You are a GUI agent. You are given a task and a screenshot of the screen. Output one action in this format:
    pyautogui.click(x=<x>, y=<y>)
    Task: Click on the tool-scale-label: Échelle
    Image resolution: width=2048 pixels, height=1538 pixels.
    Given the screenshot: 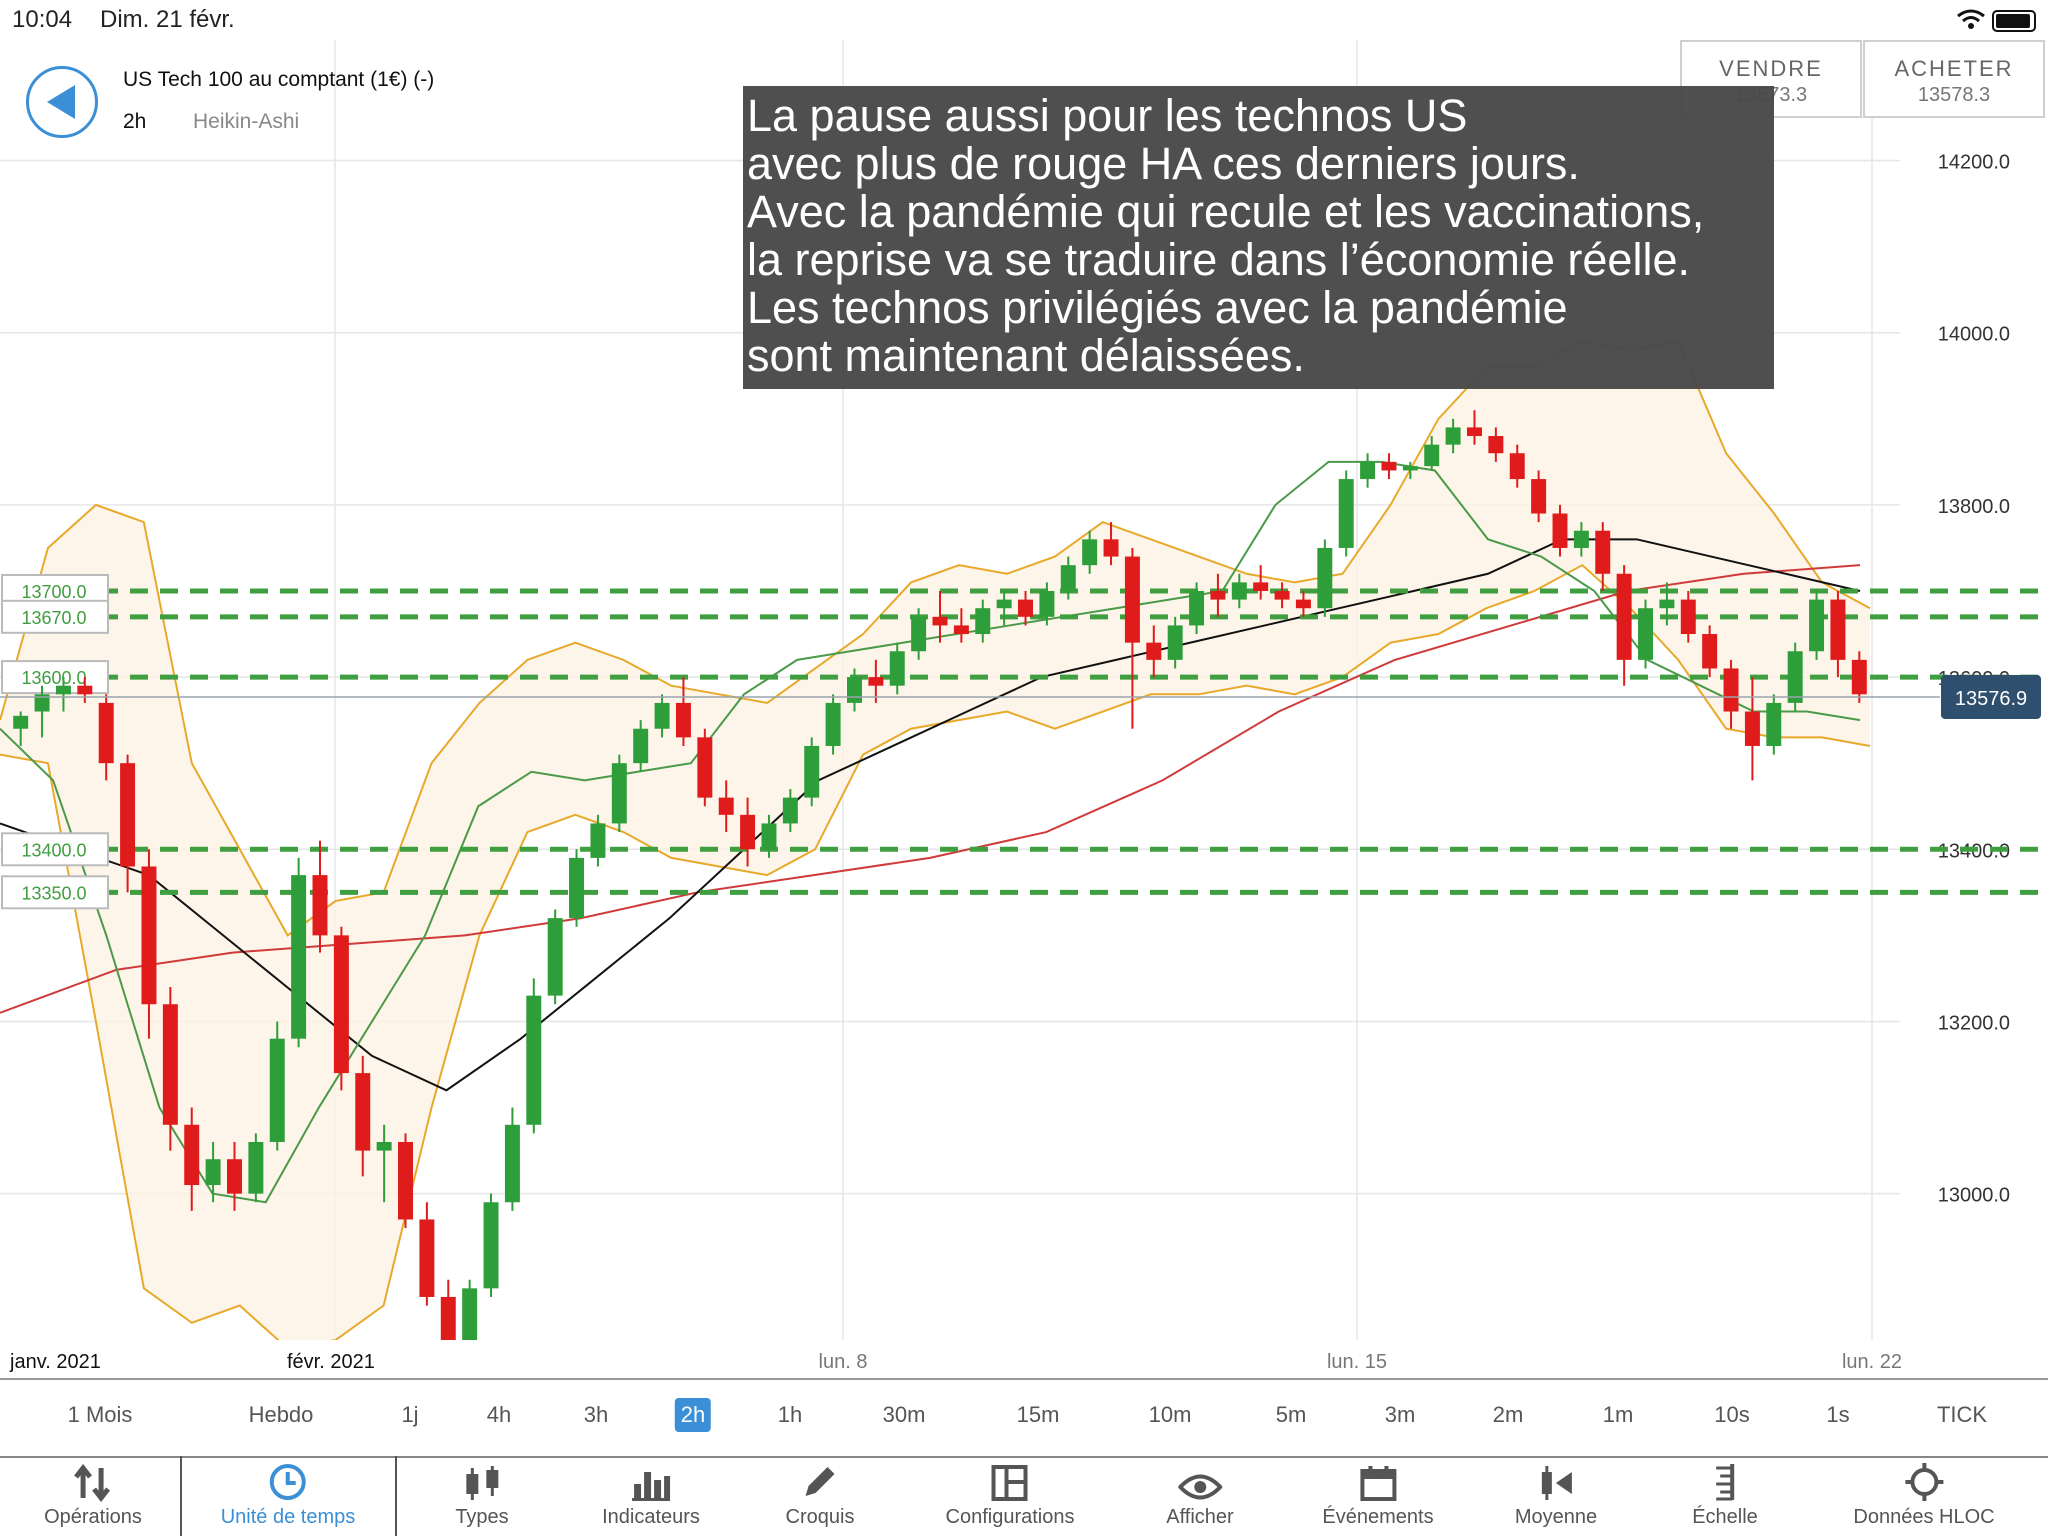 What is the action you would take?
    pyautogui.click(x=1725, y=1517)
    